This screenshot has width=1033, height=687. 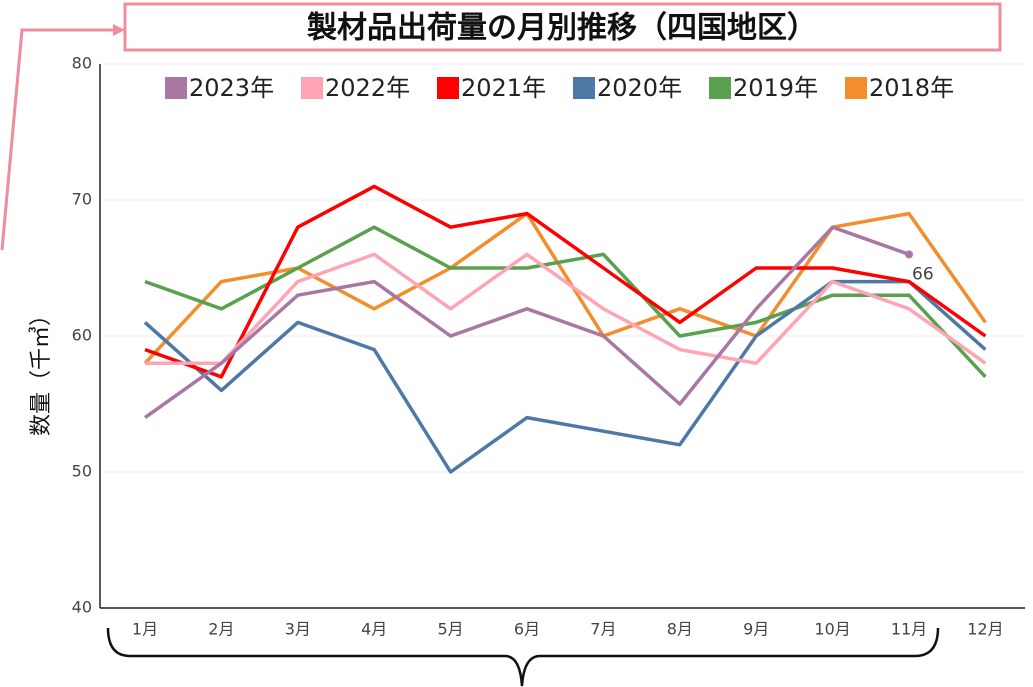 I want to click on legend-label: 2022年, so click(x=367, y=88).